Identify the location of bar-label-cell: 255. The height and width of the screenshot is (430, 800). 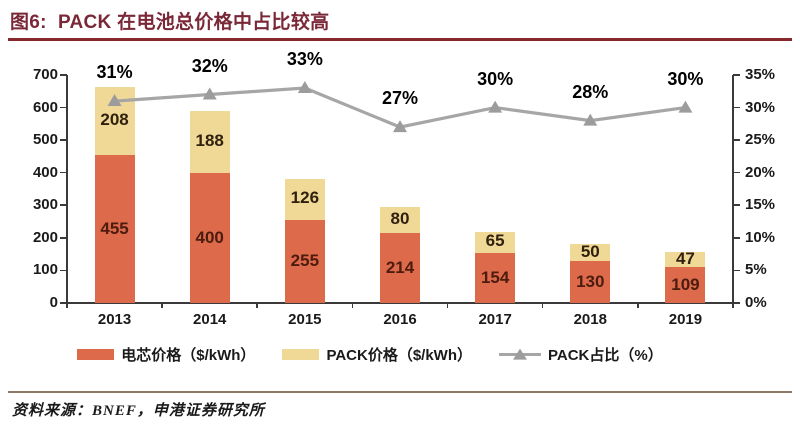
(305, 261).